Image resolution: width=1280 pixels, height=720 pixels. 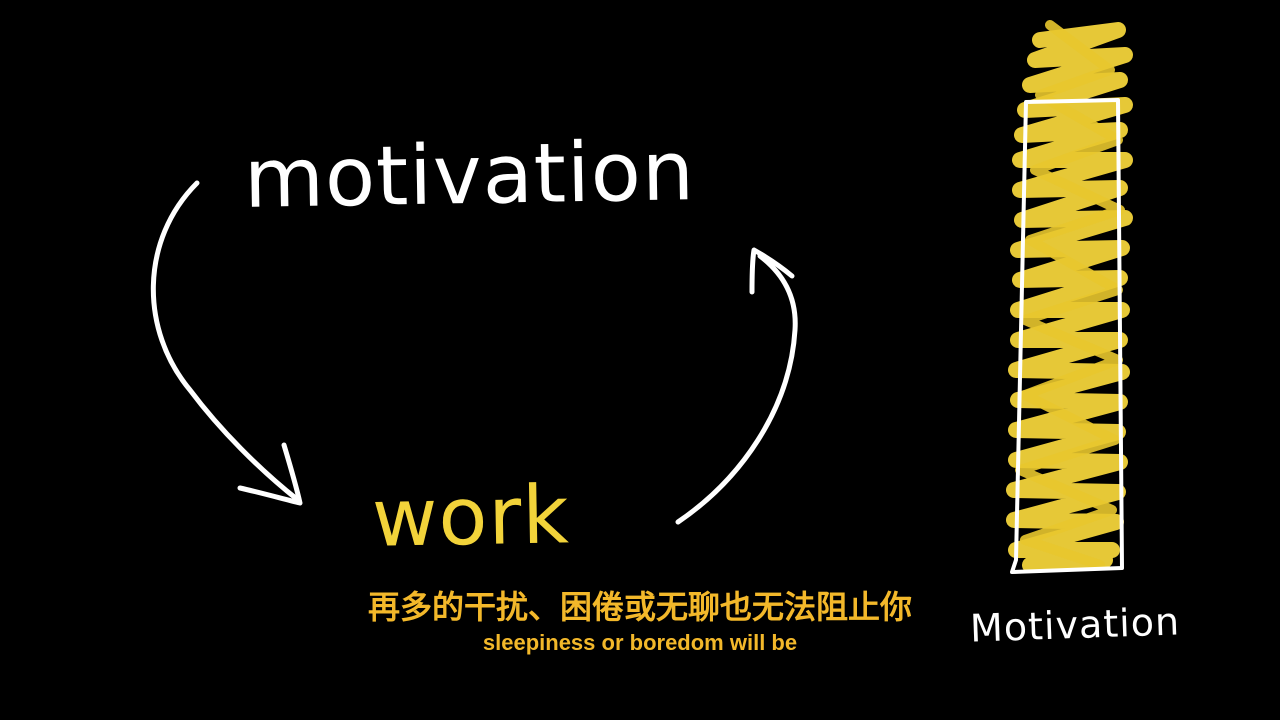 What do you see at coordinates (639, 607) in the screenshot?
I see `subtitle-chinese: 再多的干扰、困倦或无聊也无法阻止你` at bounding box center [639, 607].